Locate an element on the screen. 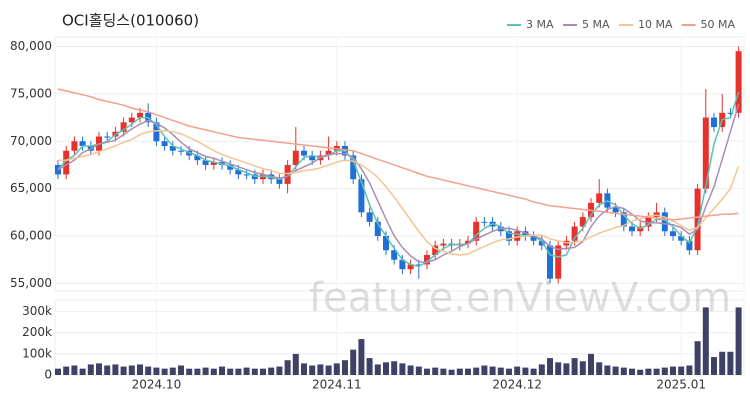  x-tick-label: 2025.01 is located at coordinates (681, 385).